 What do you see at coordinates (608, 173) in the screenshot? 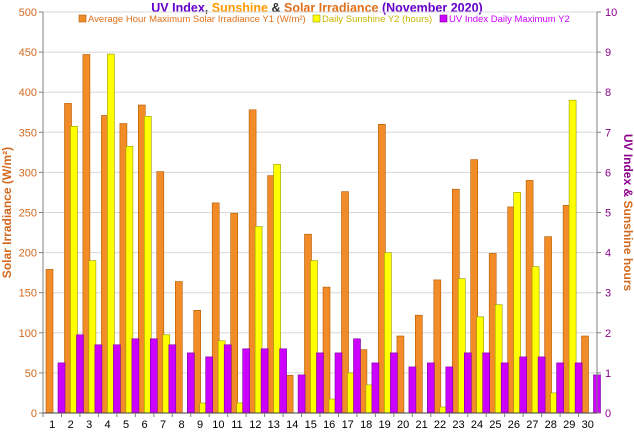
I see `y2-tick-label-6: 6` at bounding box center [608, 173].